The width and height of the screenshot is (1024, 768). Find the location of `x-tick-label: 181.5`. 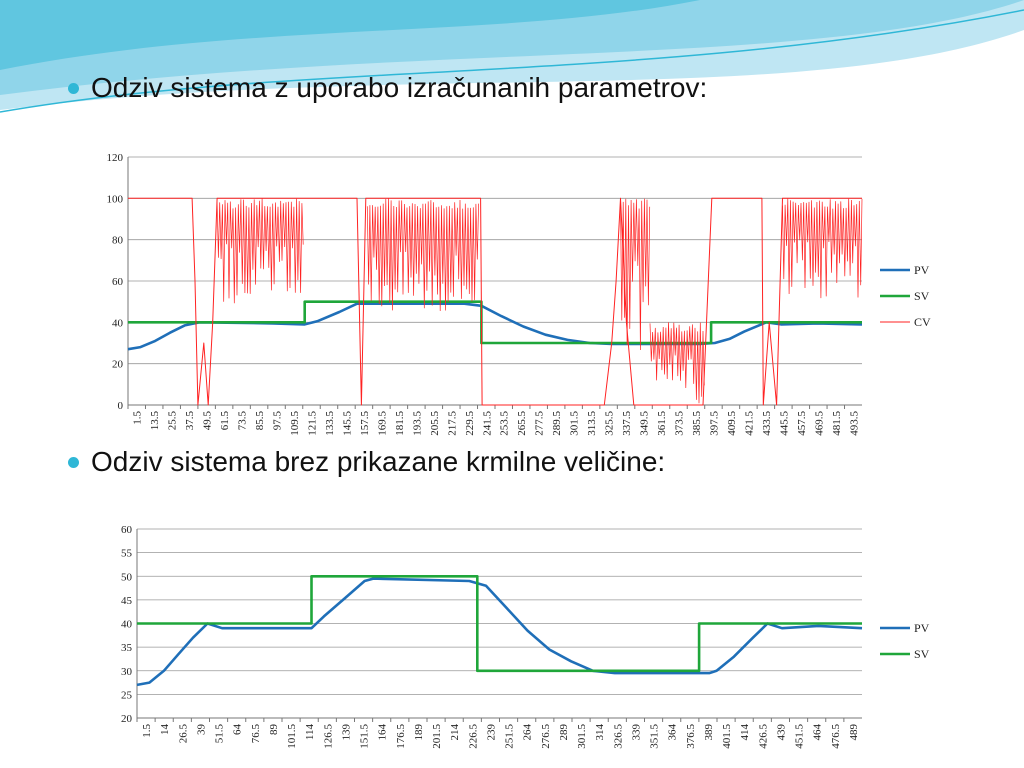

x-tick-label: 181.5 is located at coordinates (400, 423).